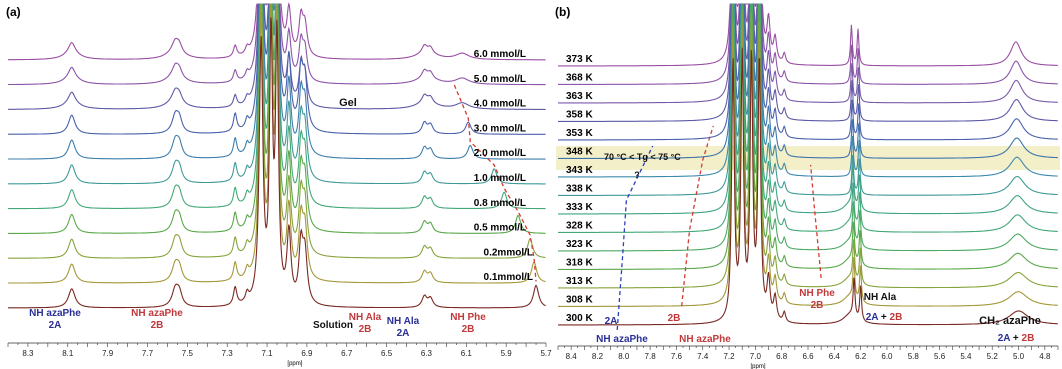 The height and width of the screenshot is (369, 1062). Describe the element at coordinates (1016, 338) in the screenshot. I see `ch2-sub: 2A + 2B` at that location.